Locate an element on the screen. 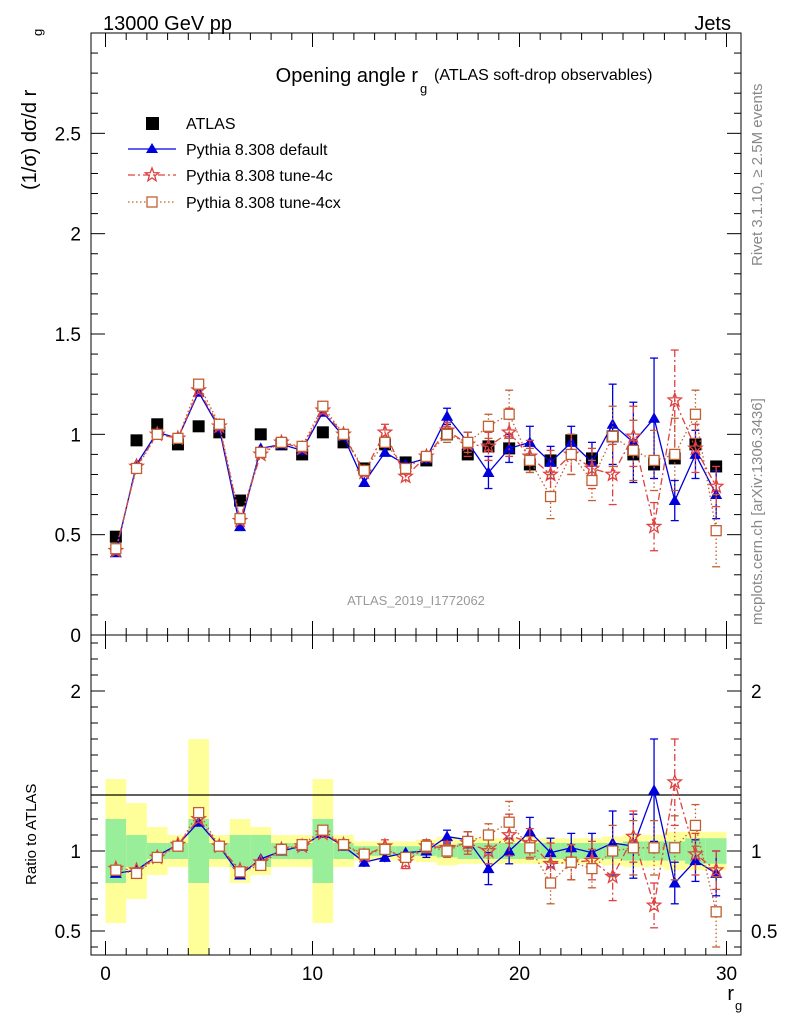 This screenshot has width=786, height=1024. ratio-y-tick-label: 0.5 is located at coordinates (68, 932).